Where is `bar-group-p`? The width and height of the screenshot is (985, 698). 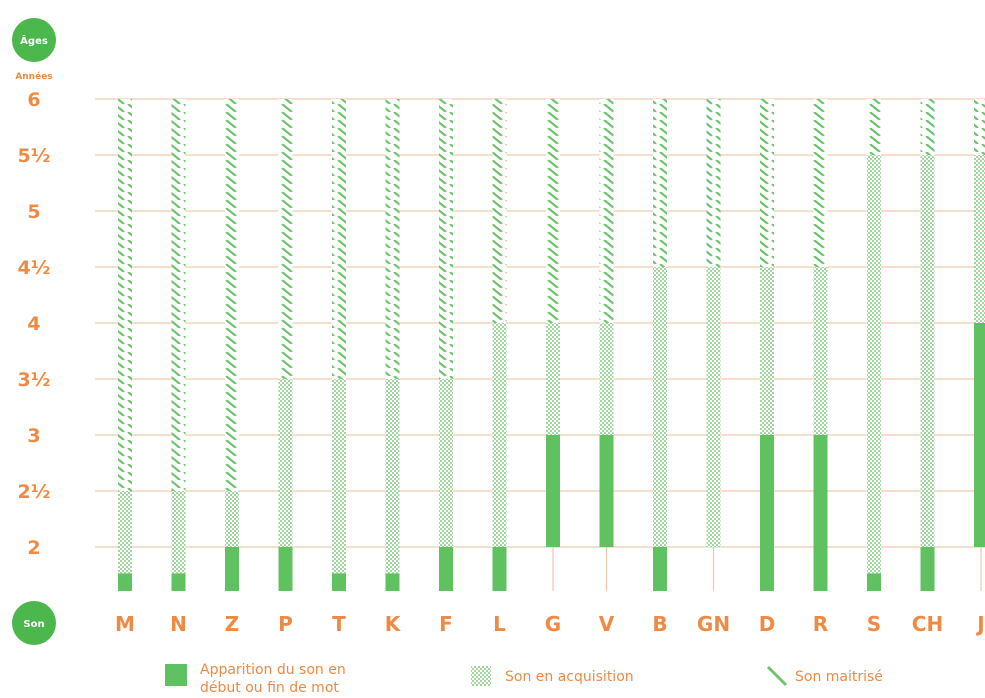
bar-group-p is located at coordinates (285, 345).